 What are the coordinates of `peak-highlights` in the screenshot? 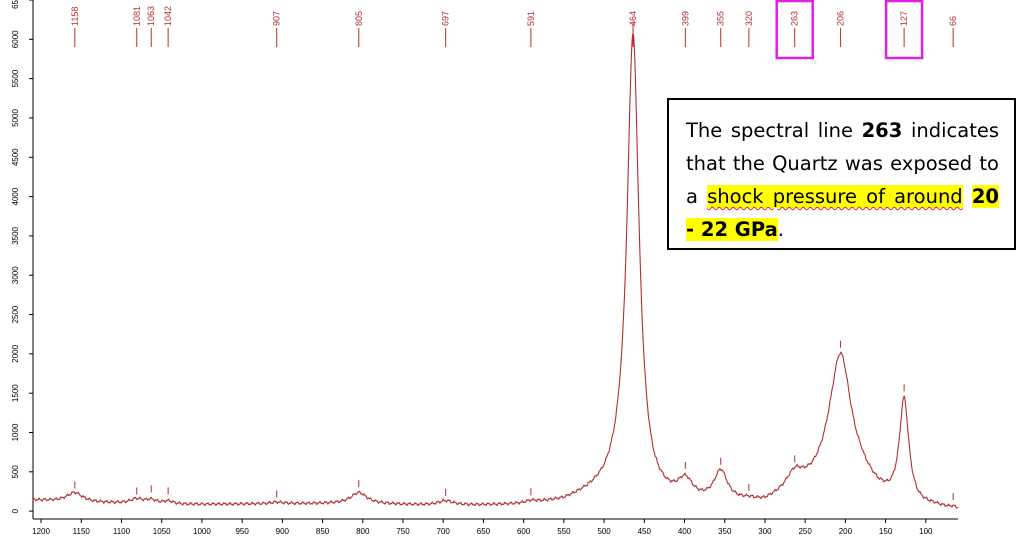 It's located at (849, 30).